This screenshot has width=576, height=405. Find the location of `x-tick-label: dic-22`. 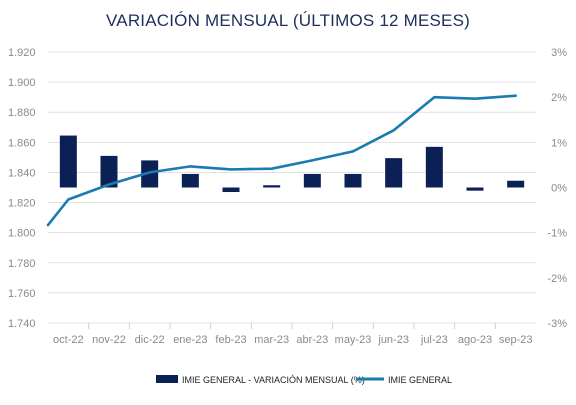

x-tick-label: dic-22 is located at coordinates (150, 340).